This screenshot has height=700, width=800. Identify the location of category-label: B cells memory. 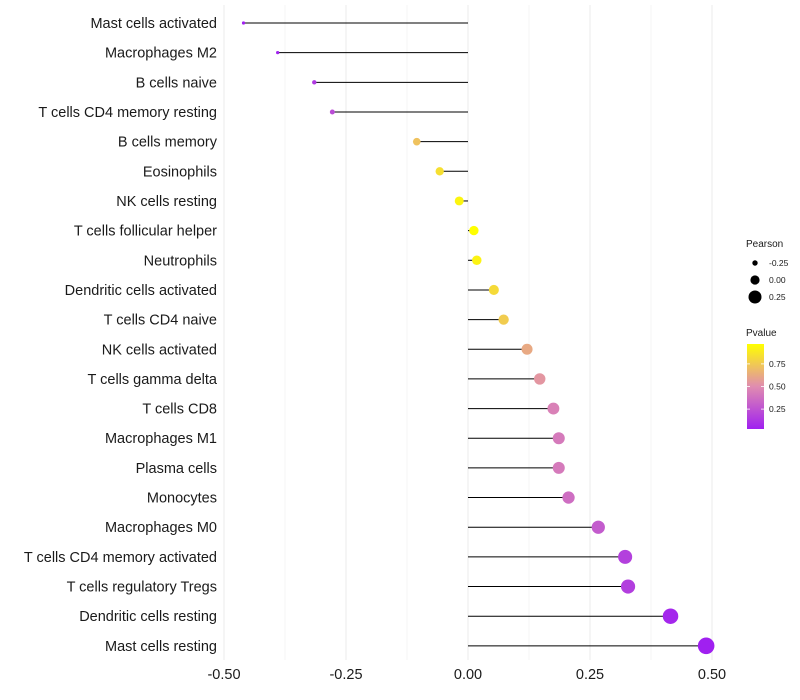
(168, 143).